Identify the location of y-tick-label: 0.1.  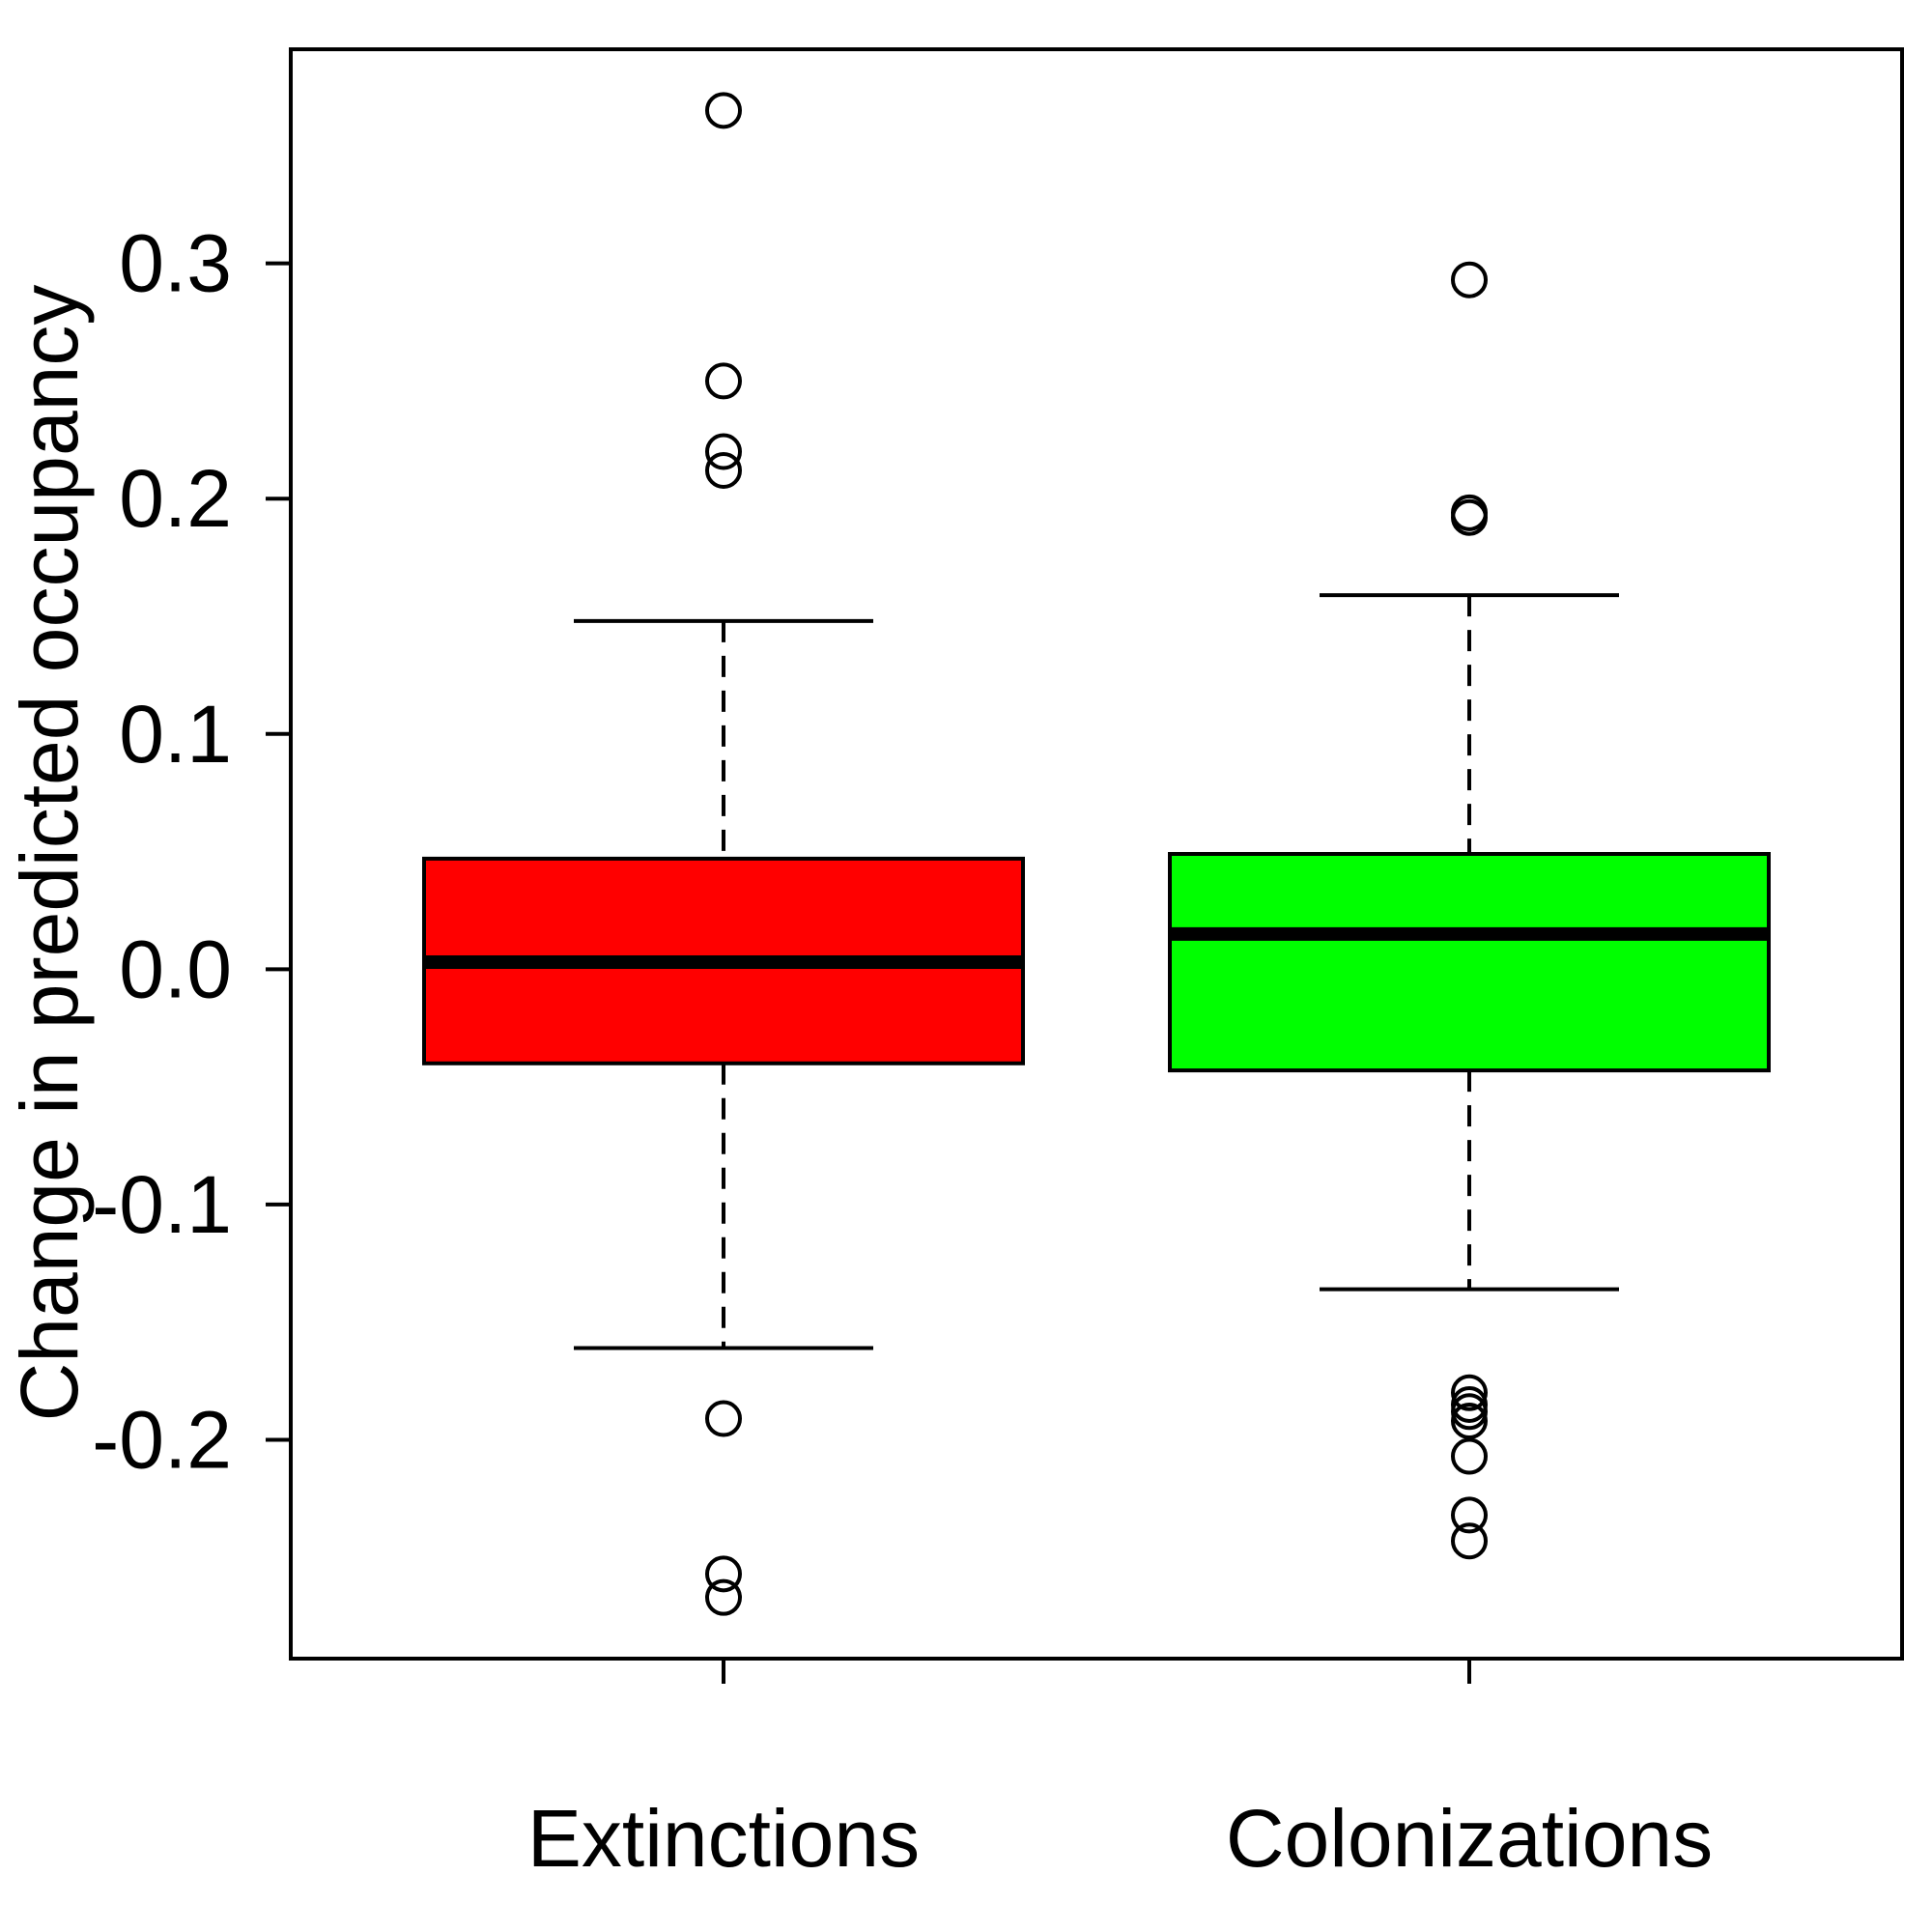
(175, 734).